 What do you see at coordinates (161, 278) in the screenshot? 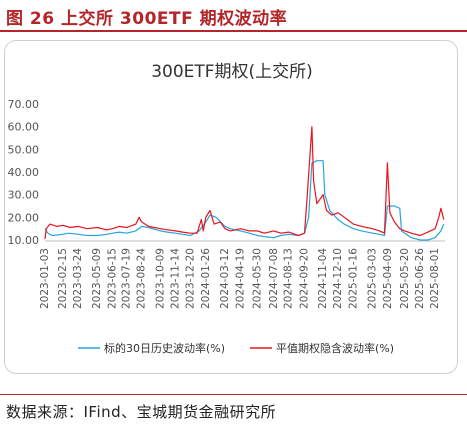
I see `x-tick-label: 2023-10-09` at bounding box center [161, 278].